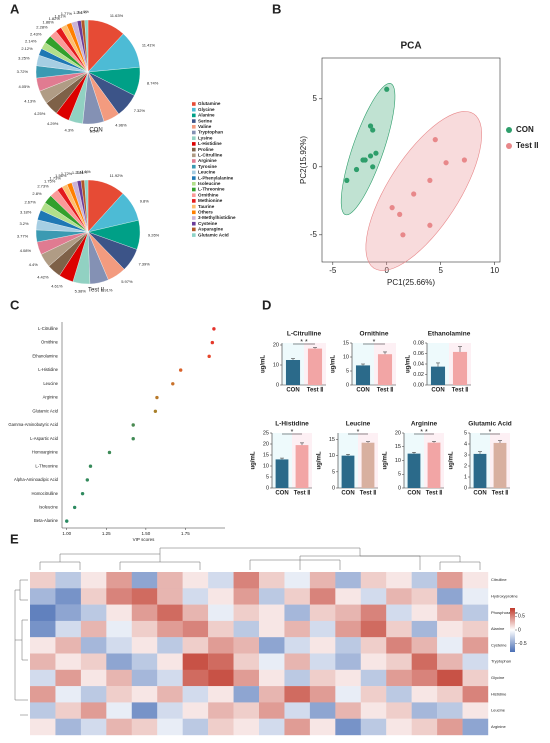 Image resolution: width=550 pixels, height=743 pixels. I want to click on legend-label: CON, so click(525, 129).